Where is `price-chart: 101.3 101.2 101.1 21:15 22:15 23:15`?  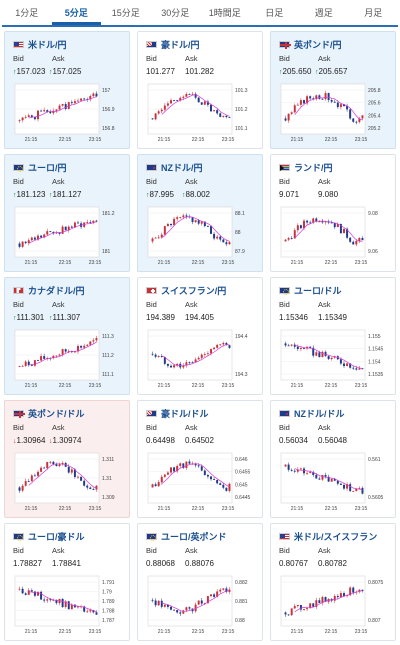 price-chart: 101.3 101.2 101.1 21:15 22:15 23:15 is located at coordinates (201, 113).